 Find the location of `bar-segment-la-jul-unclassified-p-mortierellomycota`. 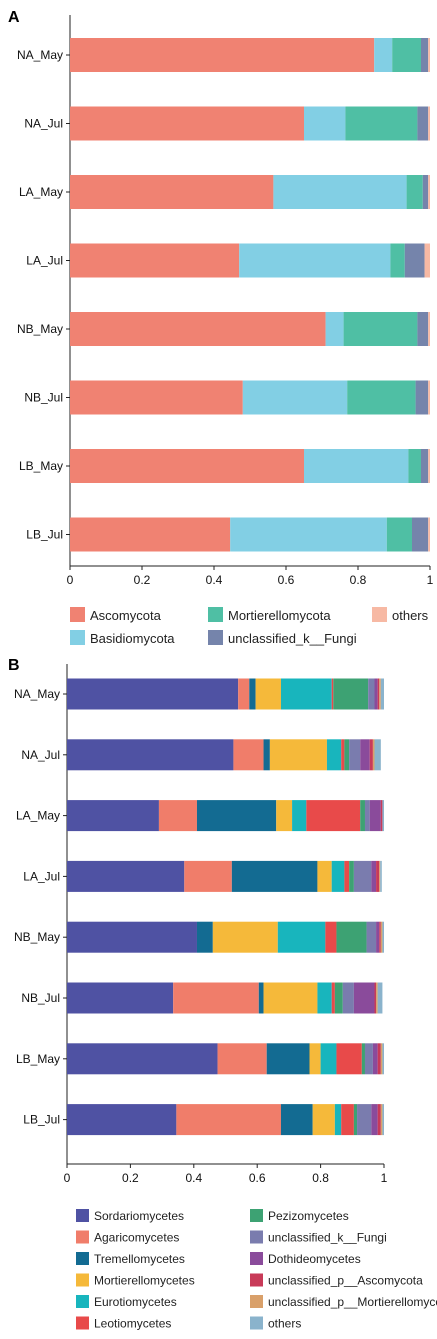

bar-segment-la-jul-unclassified-p-mortierellomycota is located at coordinates (380, 876).